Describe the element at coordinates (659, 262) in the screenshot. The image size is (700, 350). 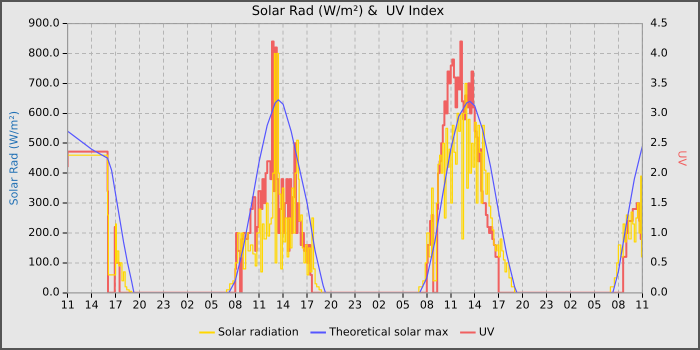
I see `y2-tick-label: 0.5` at that location.